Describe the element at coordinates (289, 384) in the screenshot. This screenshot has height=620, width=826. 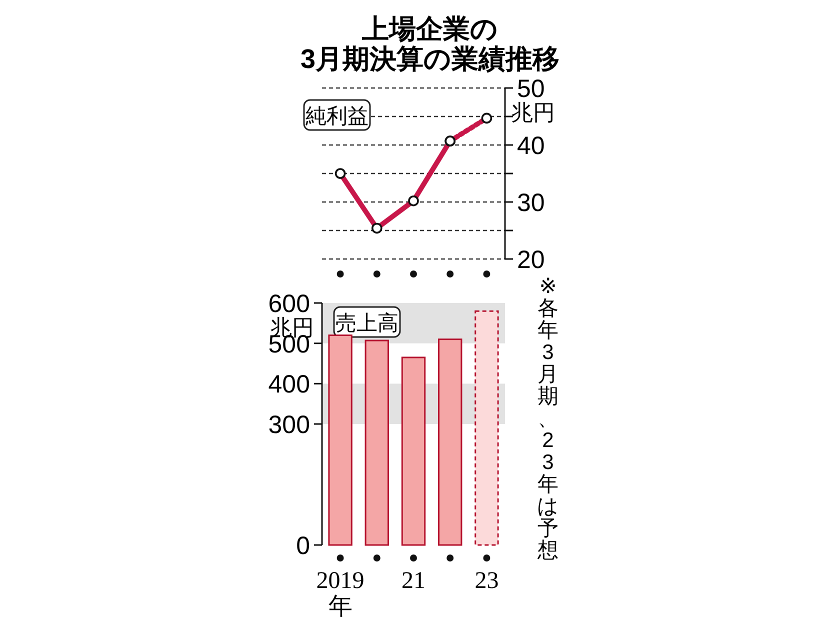
I see `y-tick-label: 400` at that location.